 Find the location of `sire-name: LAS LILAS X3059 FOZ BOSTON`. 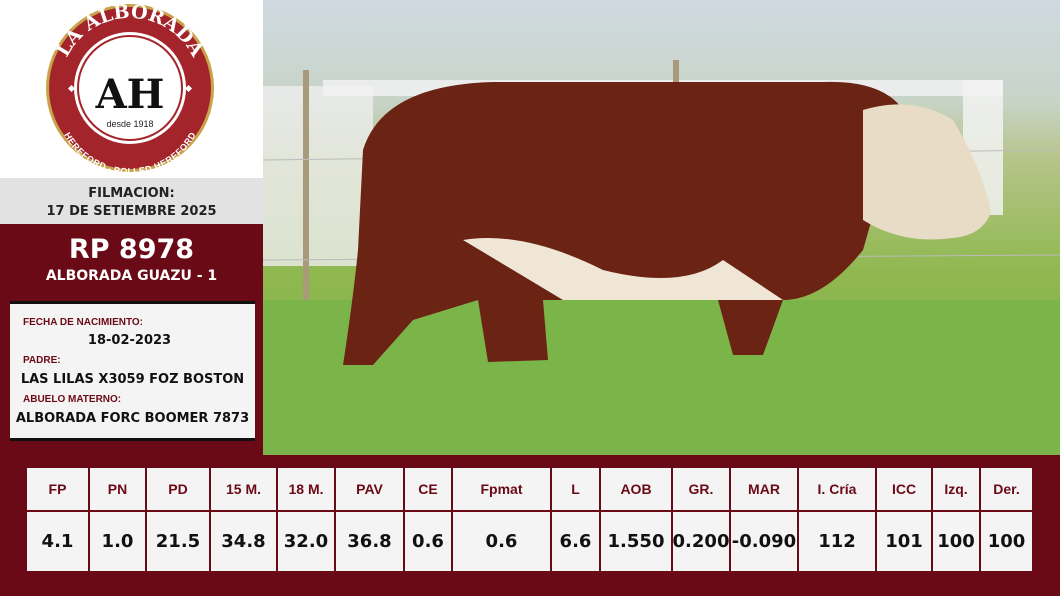

sire-name: LAS LILAS X3059 FOZ BOSTON is located at coordinates (132, 379).